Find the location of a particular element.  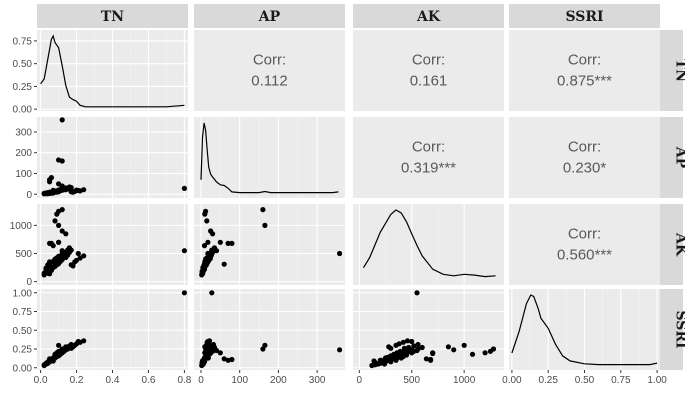

y-tick-label: 200 is located at coordinates (23, 153).